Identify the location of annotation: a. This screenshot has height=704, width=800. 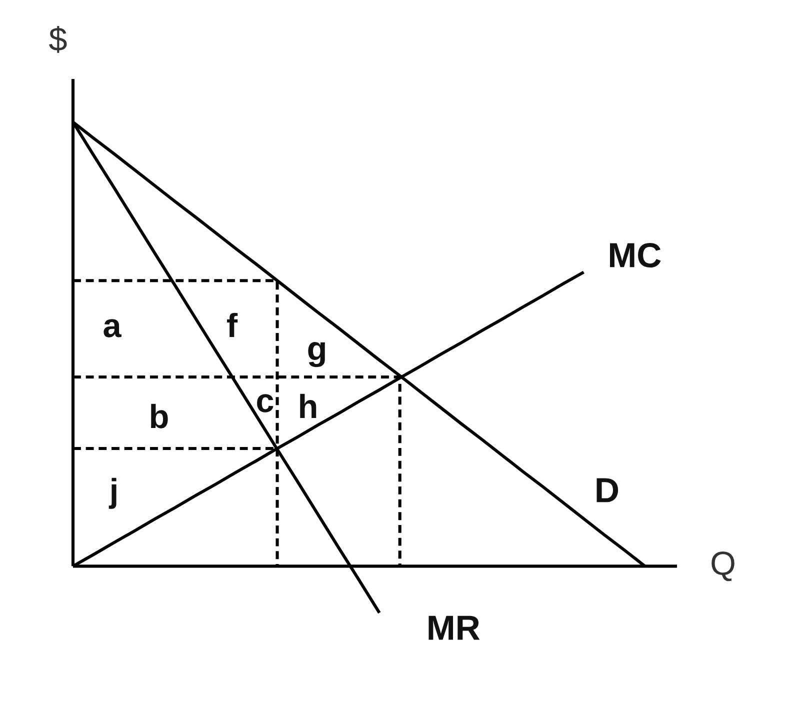
(113, 328).